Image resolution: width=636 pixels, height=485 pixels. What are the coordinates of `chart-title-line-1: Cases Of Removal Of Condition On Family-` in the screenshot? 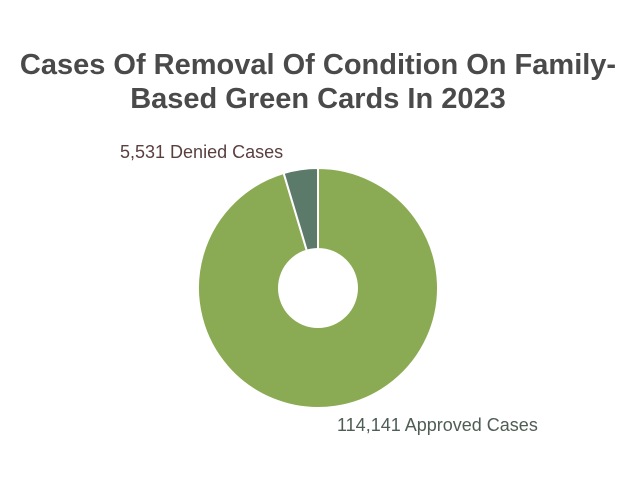 It's located at (318, 65).